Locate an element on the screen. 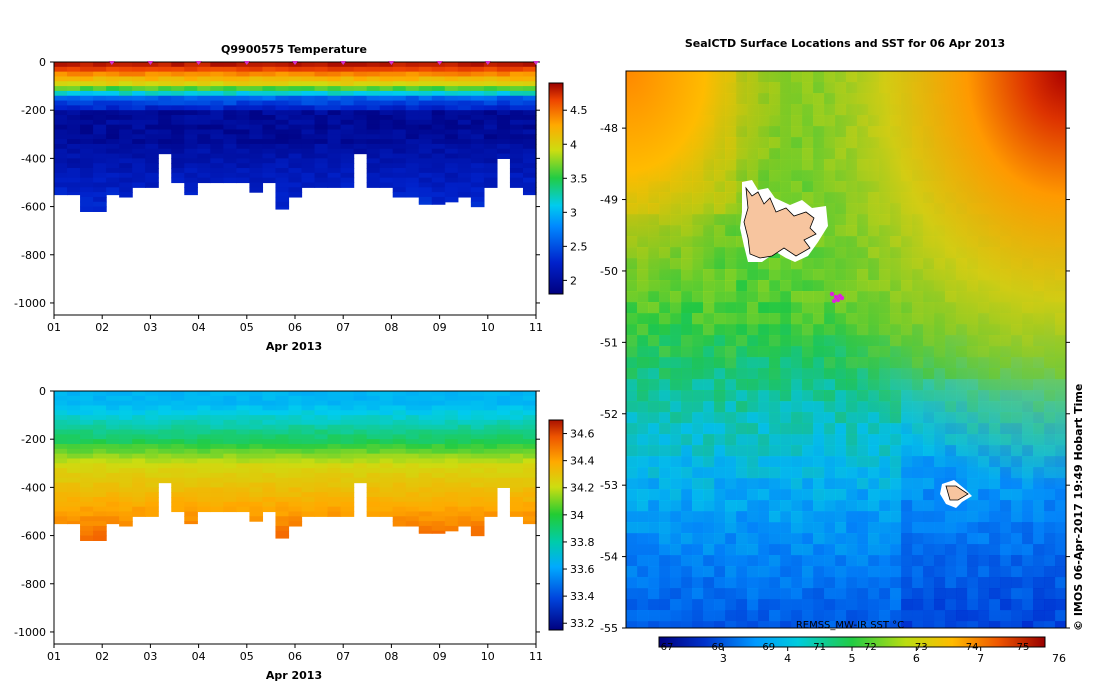  colorbar-tick-label: 4 is located at coordinates (573, 144).